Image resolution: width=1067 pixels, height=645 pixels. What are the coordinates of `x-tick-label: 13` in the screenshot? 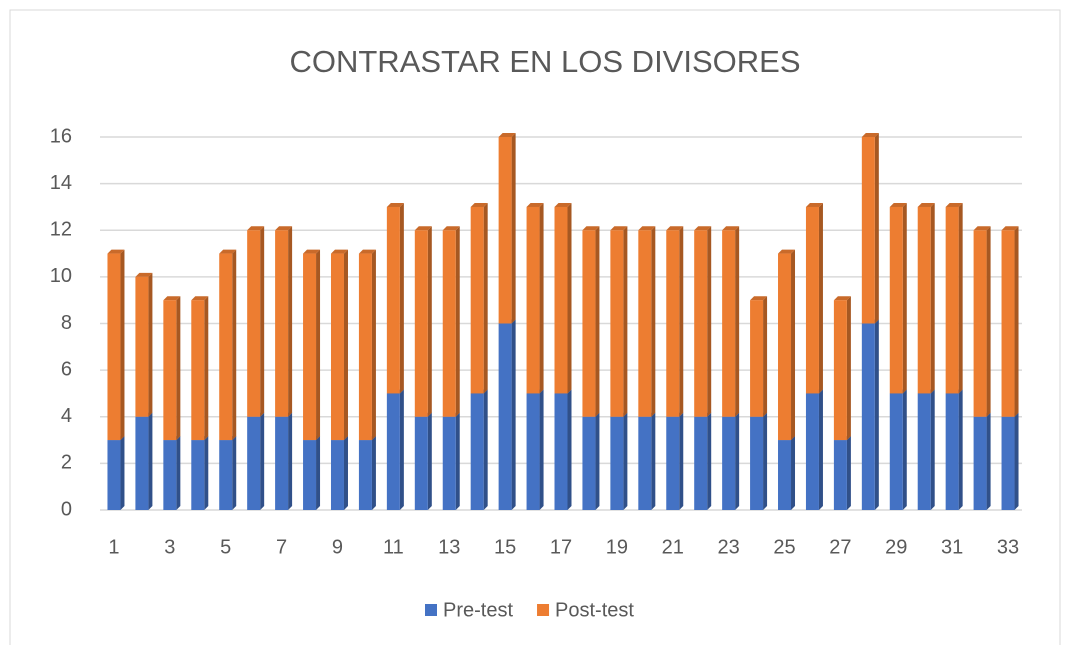 It's located at (449, 547).